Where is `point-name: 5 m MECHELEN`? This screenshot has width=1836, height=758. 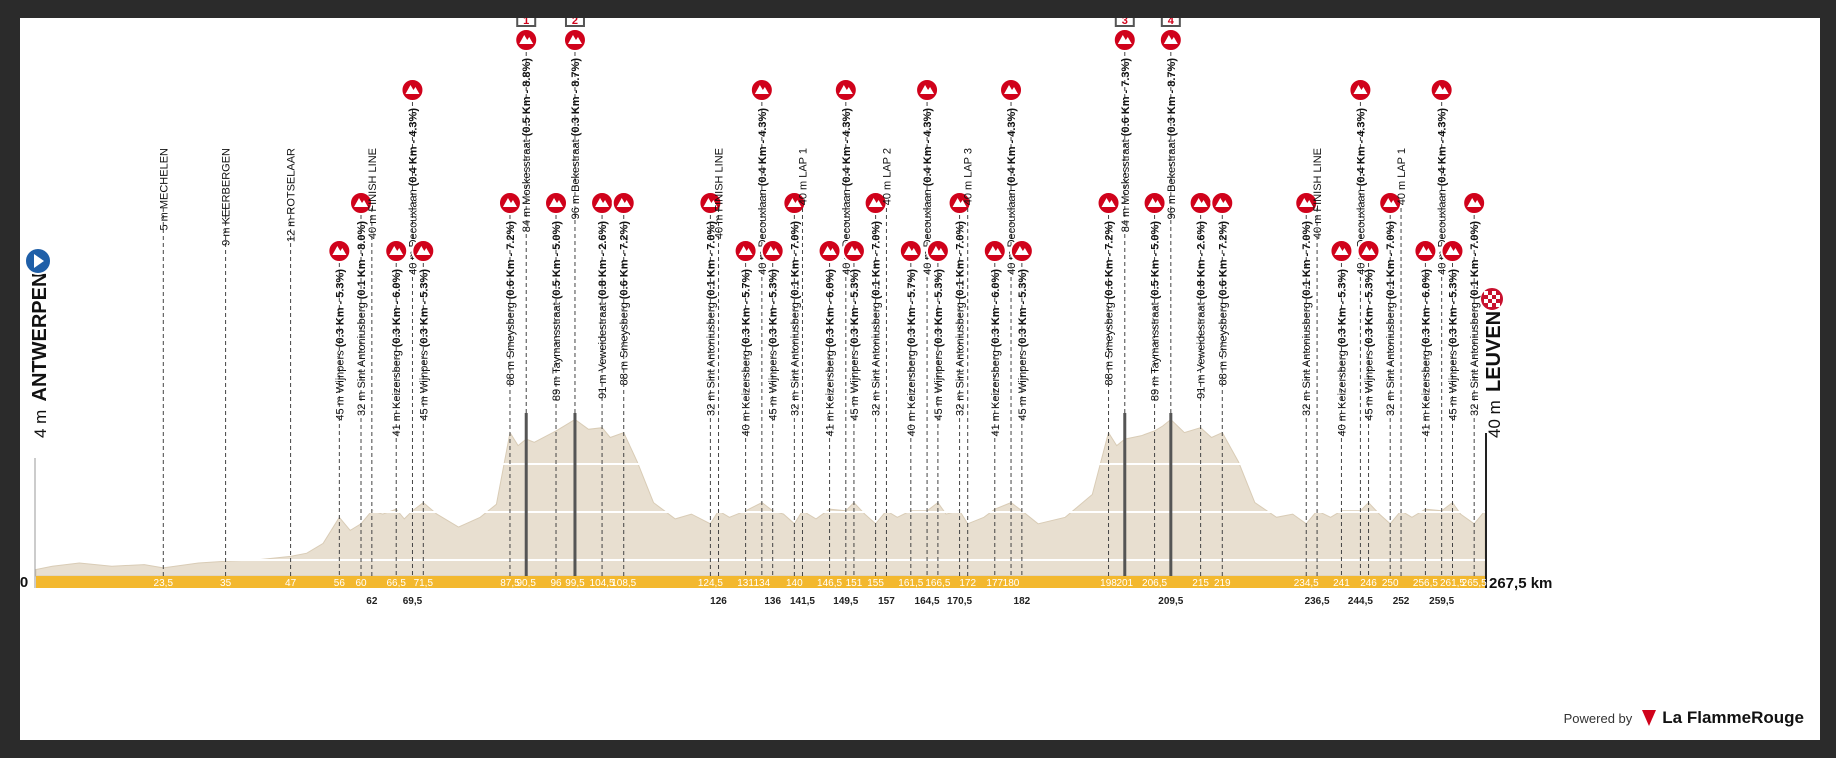 point-name: 5 m MECHELEN is located at coordinates (164, 189).